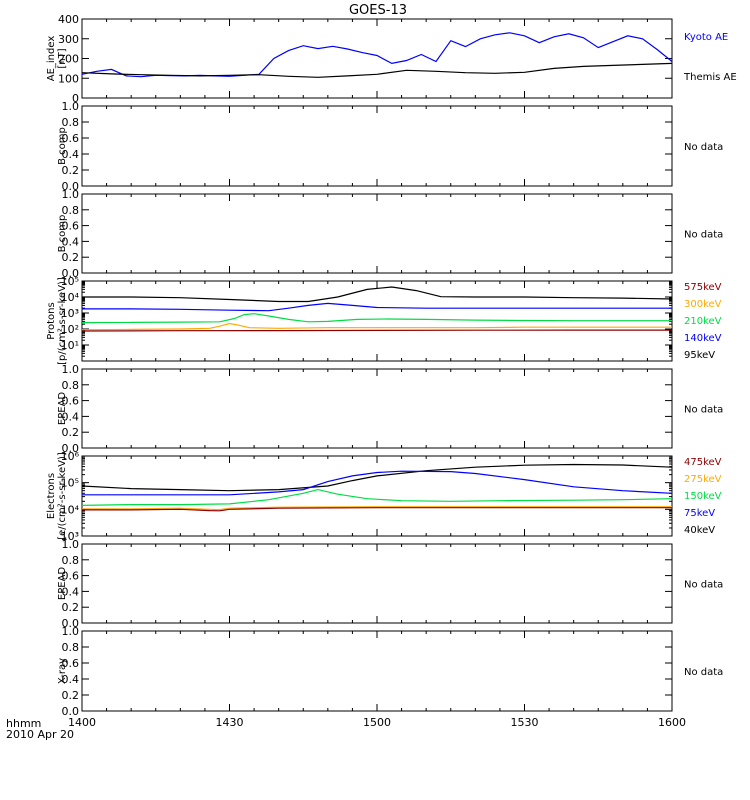 The height and width of the screenshot is (800, 750). Describe the element at coordinates (40, 734) in the screenshot. I see `date-label: 2010 Apr 20` at that location.